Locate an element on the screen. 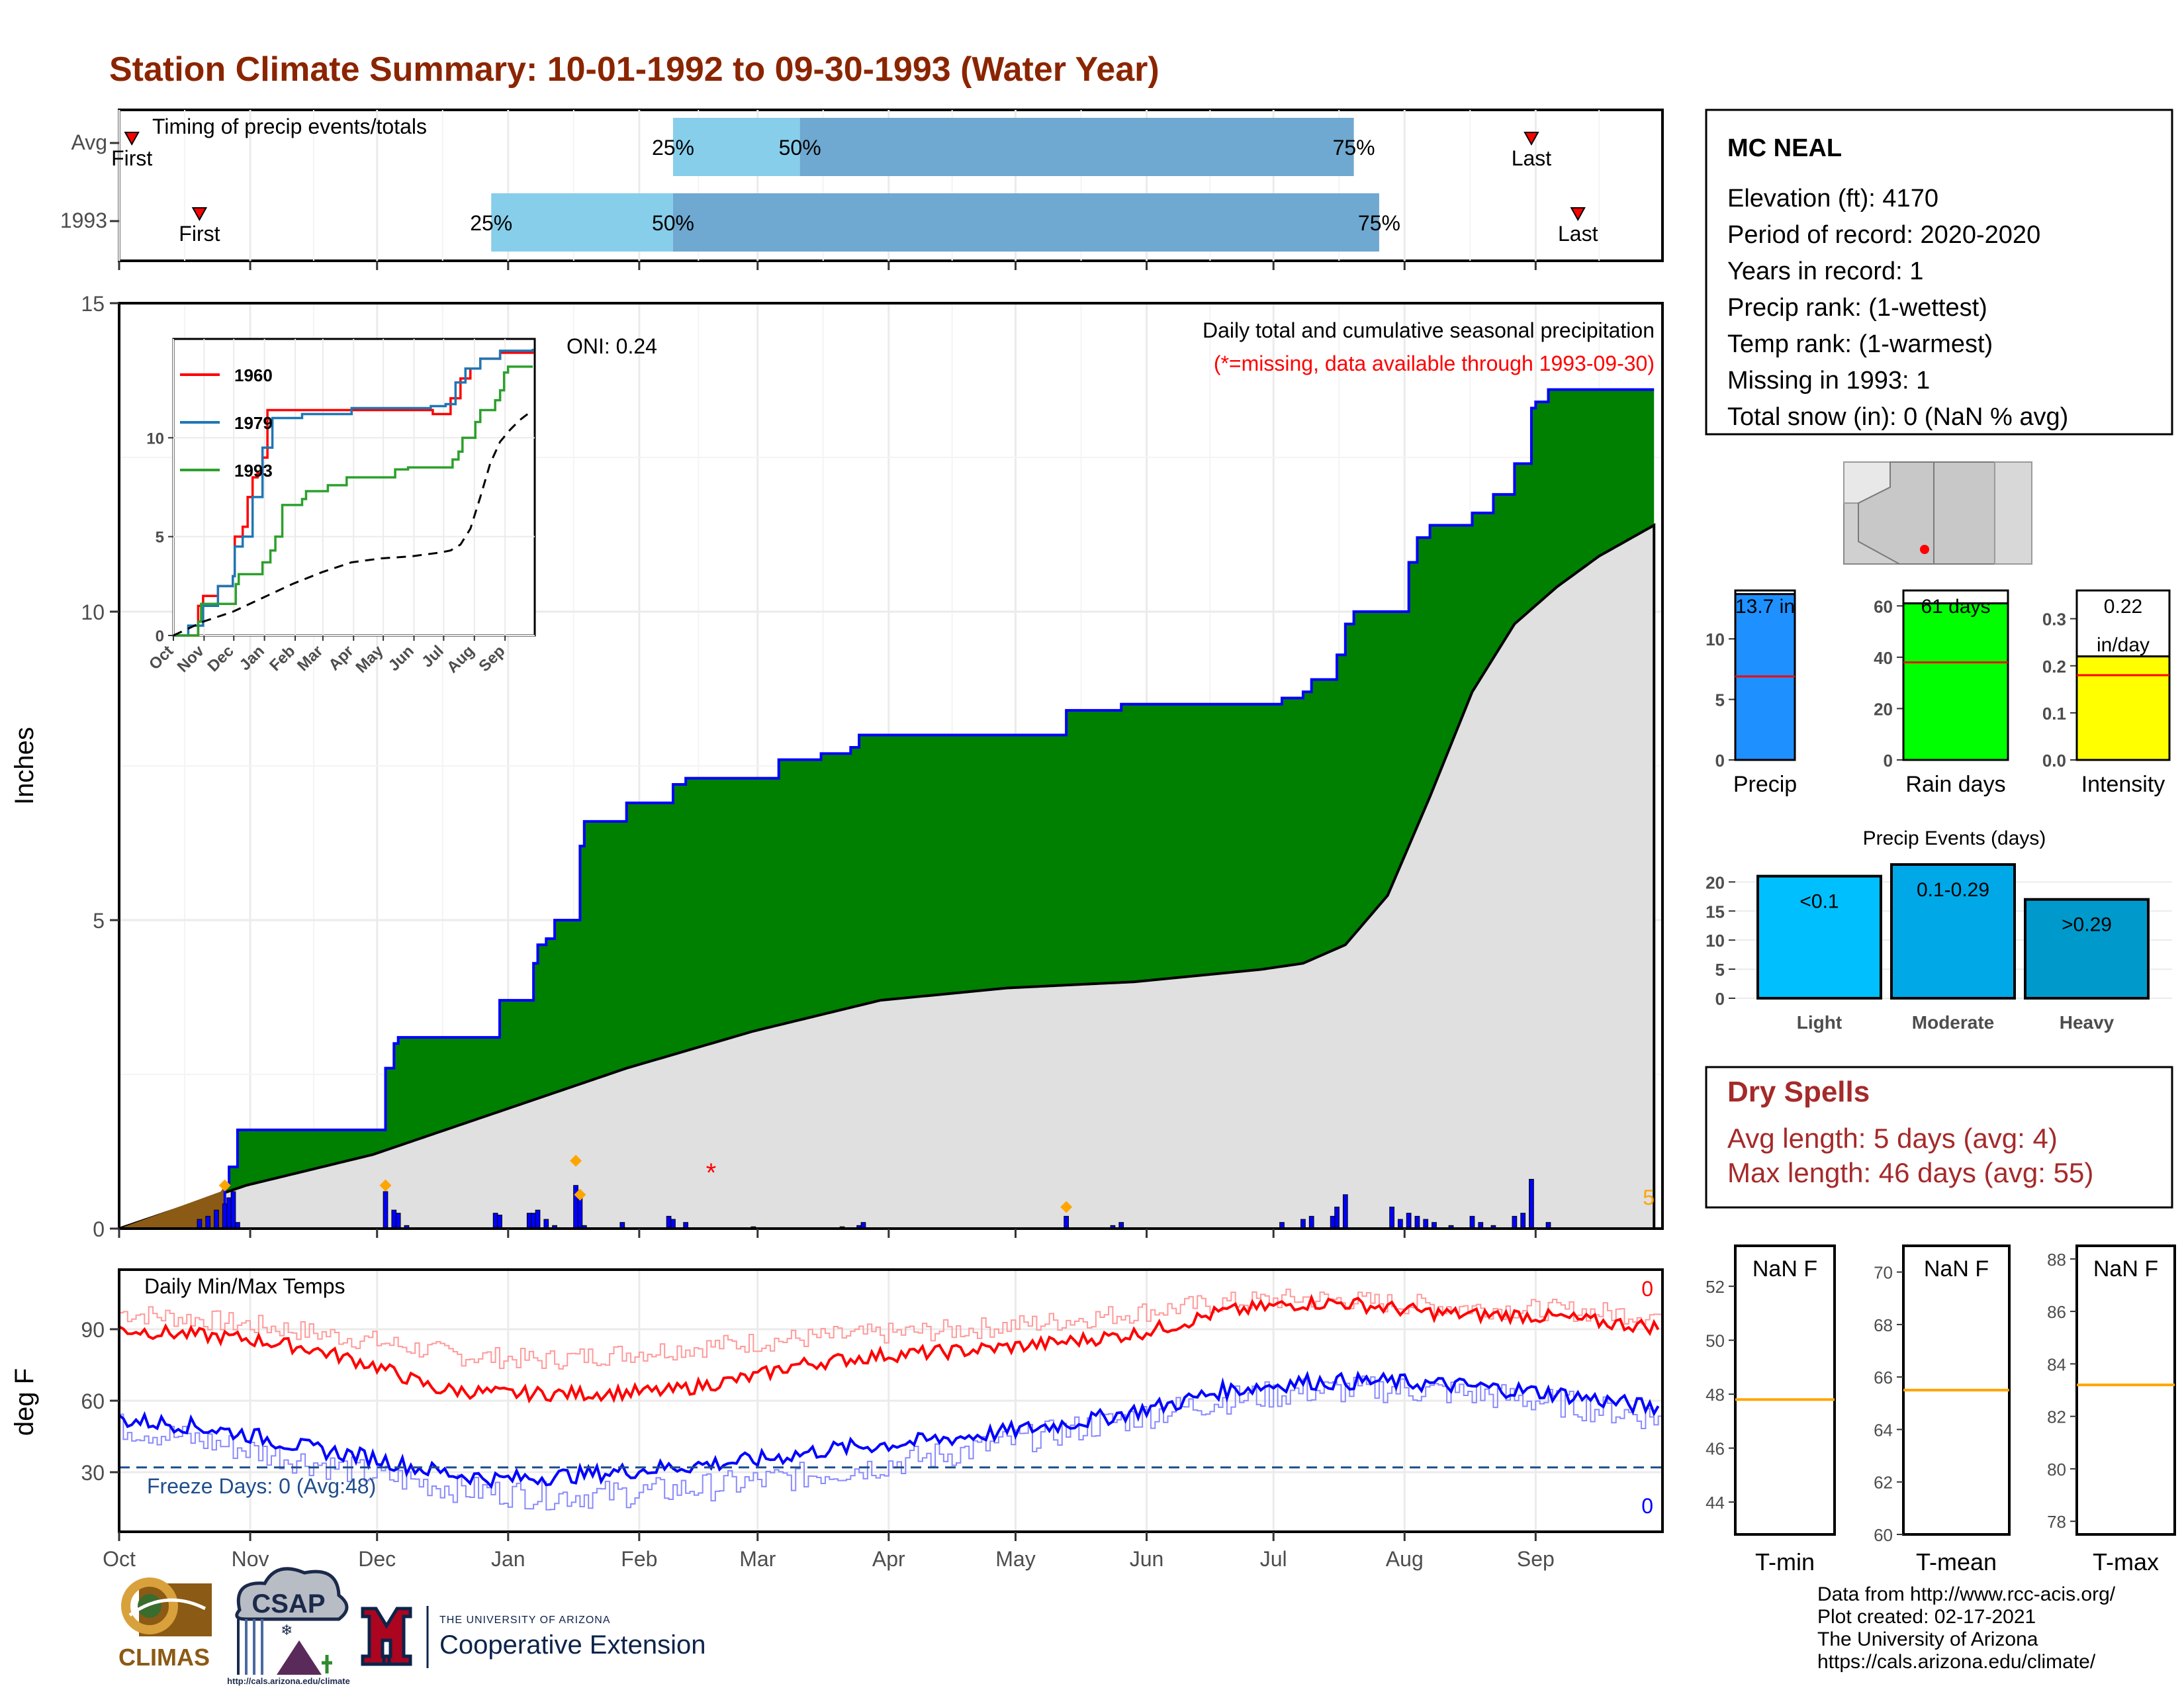 This screenshot has width=2184, height=1688. station-frame is located at coordinates (1939, 272).